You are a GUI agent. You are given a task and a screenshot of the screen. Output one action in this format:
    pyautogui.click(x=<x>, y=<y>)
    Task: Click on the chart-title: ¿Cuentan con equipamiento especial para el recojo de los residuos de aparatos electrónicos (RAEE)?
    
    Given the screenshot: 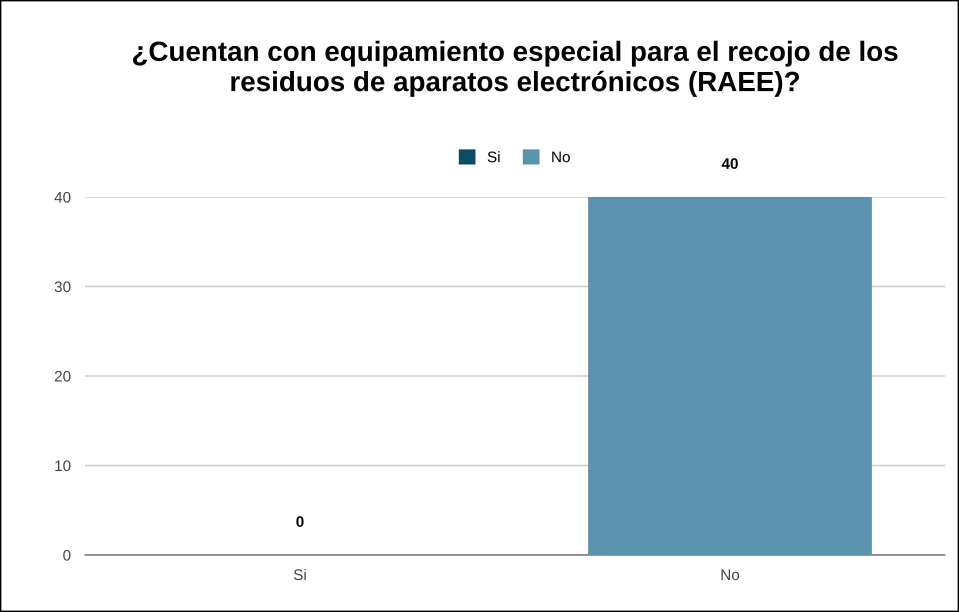 What is the action you would take?
    pyautogui.click(x=515, y=68)
    